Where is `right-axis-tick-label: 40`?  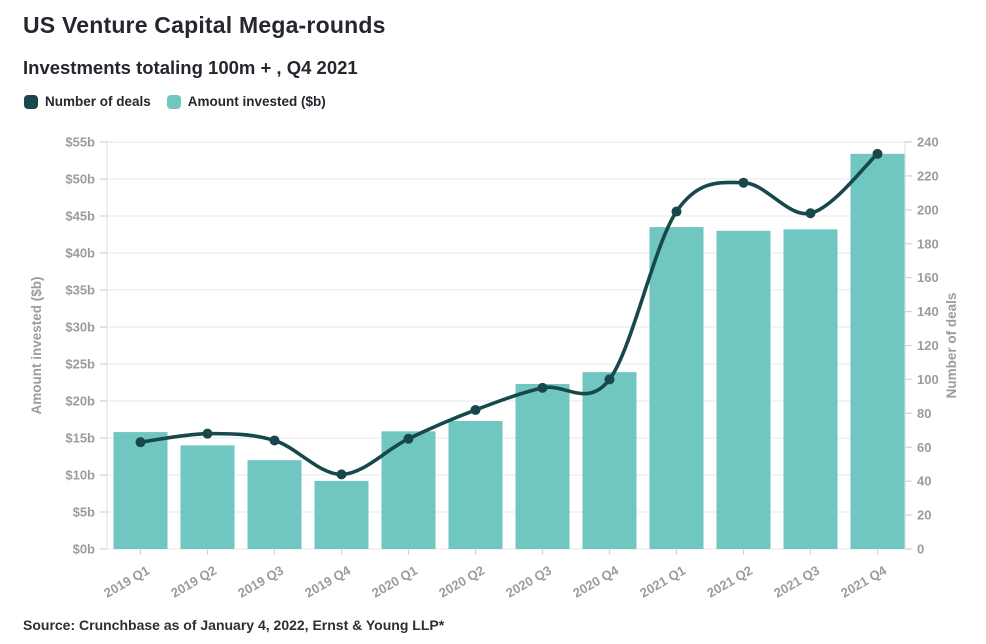
right-axis-tick-label: 40 is located at coordinates (924, 481).